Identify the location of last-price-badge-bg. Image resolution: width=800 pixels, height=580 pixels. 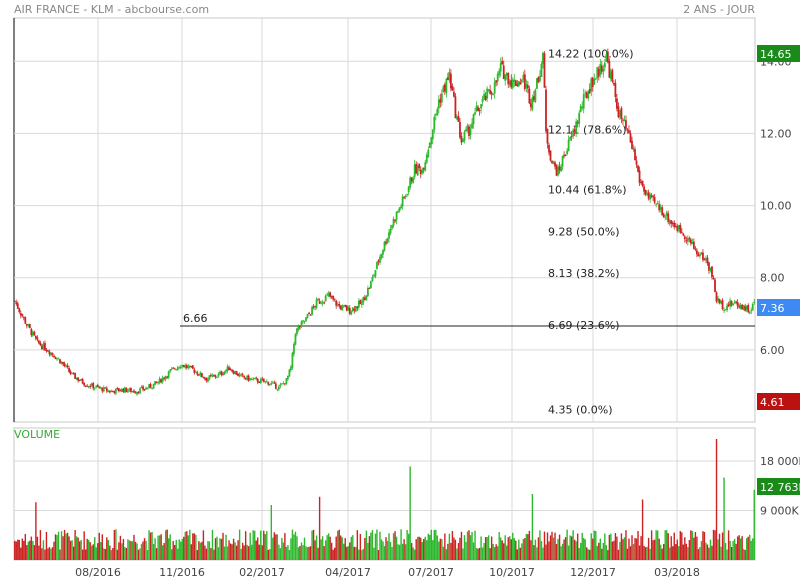
(778, 307).